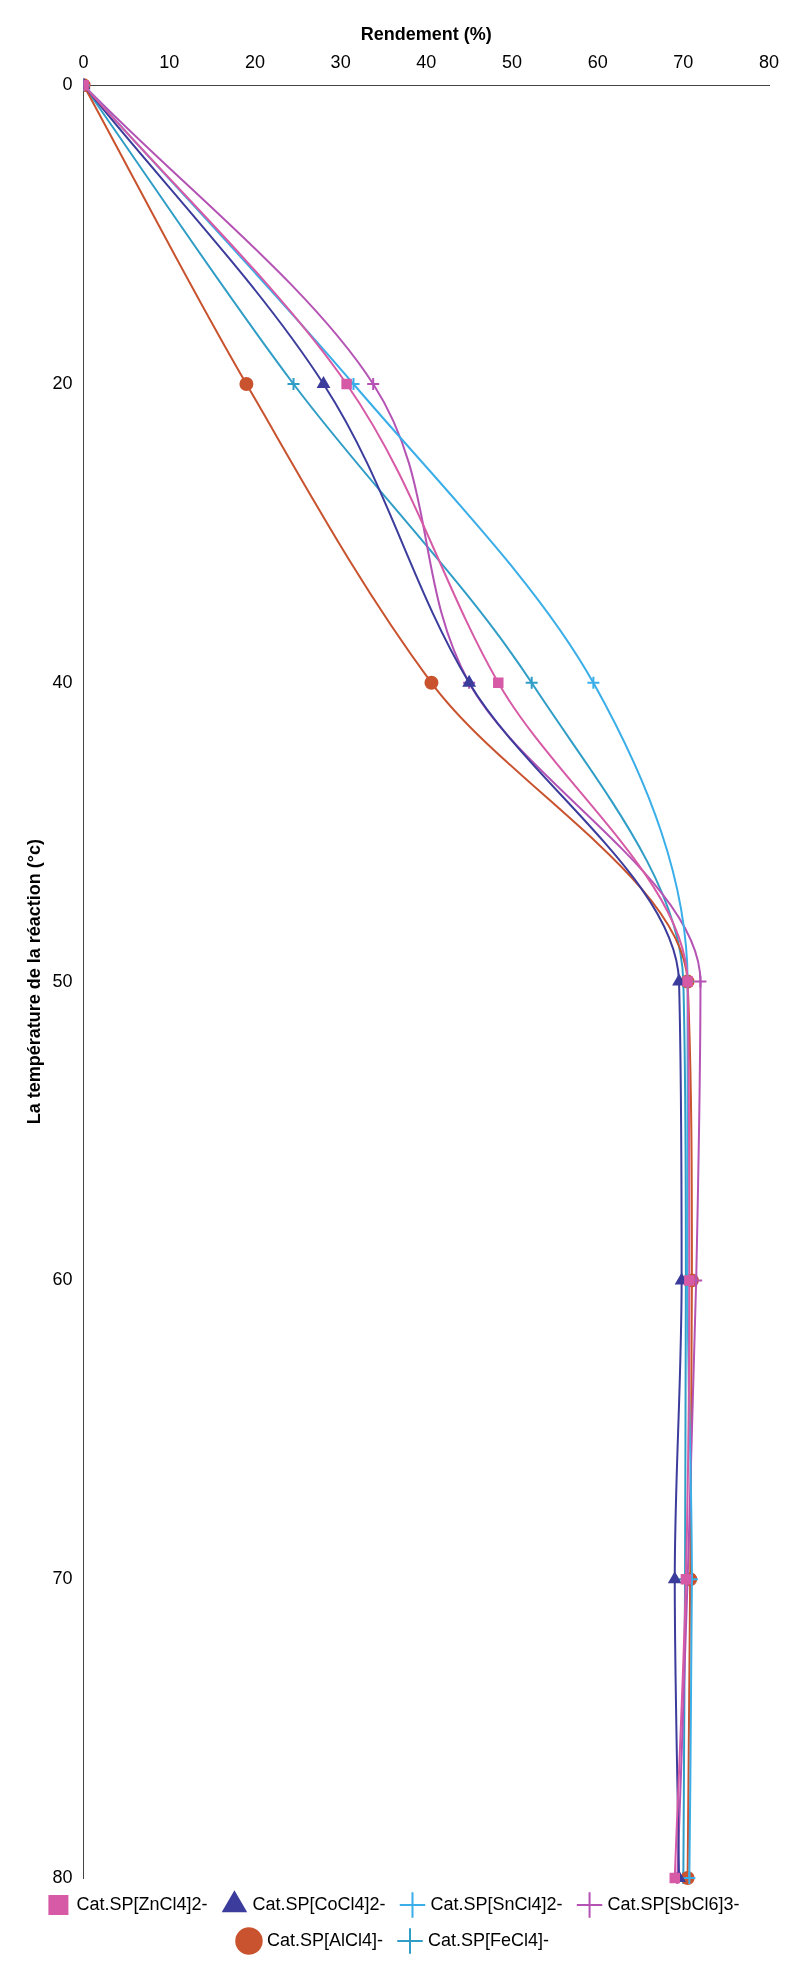  Describe the element at coordinates (511, 62) in the screenshot. I see `x-tick-label: 50` at that location.